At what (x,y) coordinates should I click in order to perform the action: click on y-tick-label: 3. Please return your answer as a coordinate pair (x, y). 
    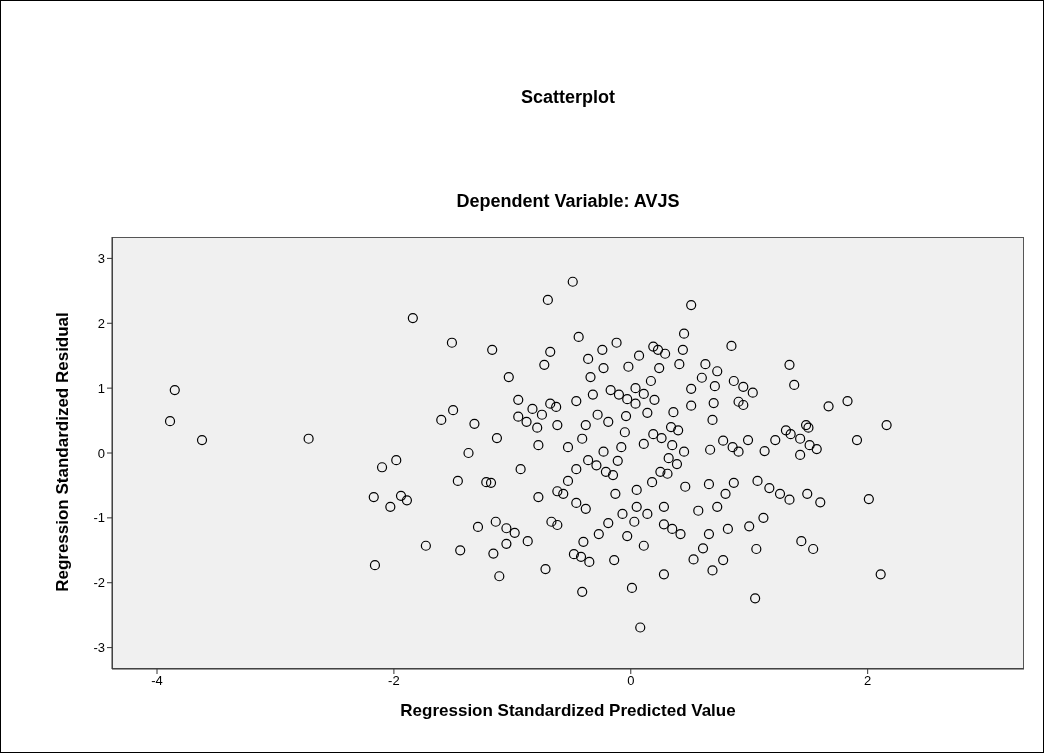
    Looking at the image, I should click on (101, 259).